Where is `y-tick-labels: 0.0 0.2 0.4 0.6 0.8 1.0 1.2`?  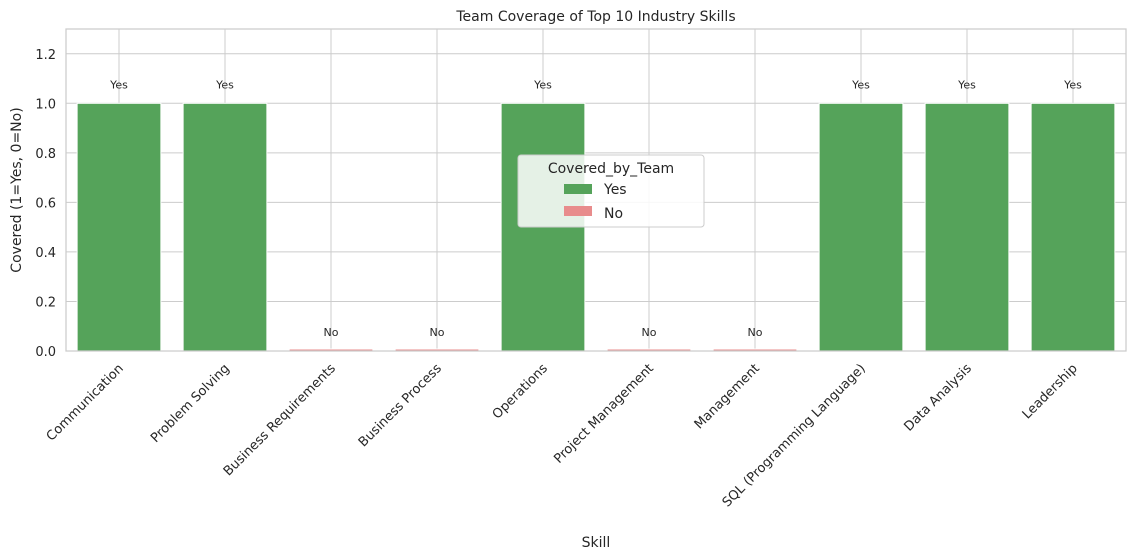
y-tick-labels: 0.0 0.2 0.4 0.6 0.8 1.0 1.2 is located at coordinates (45, 204).